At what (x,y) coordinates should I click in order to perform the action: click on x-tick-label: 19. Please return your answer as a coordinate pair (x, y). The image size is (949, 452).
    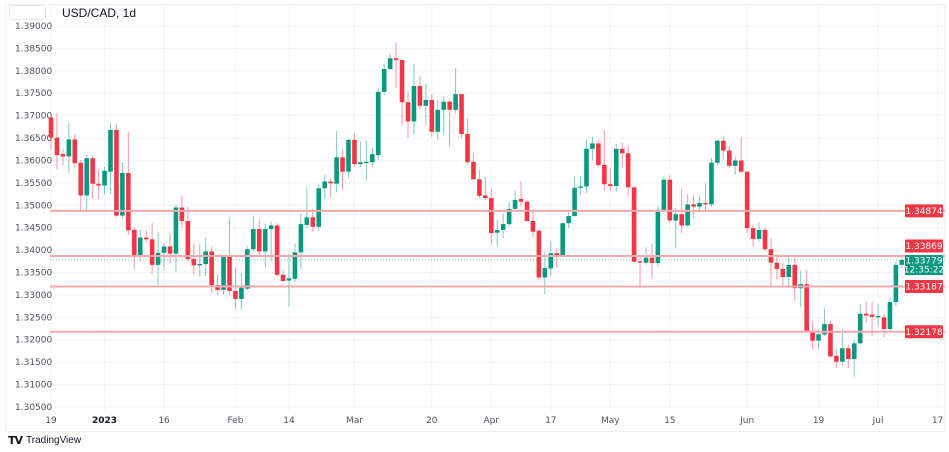
    Looking at the image, I should click on (819, 421).